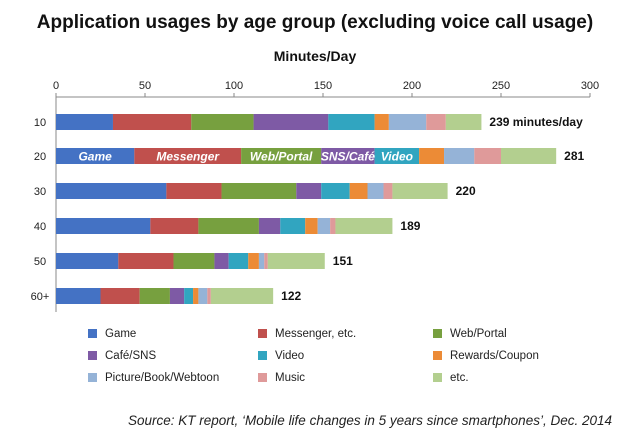 The width and height of the screenshot is (630, 447). Describe the element at coordinates (459, 378) in the screenshot. I see `legend-label: etc.` at that location.